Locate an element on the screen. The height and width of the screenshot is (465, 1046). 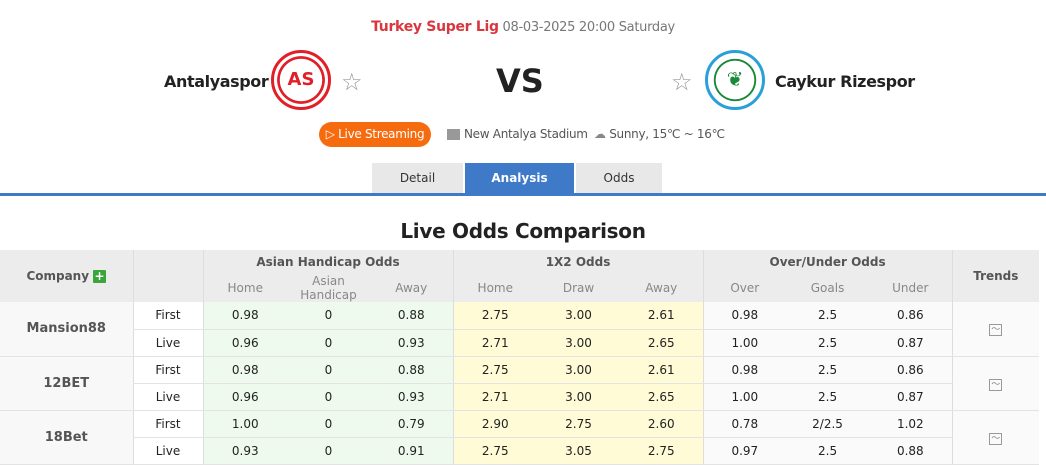
stadium-icon is located at coordinates (453, 134).